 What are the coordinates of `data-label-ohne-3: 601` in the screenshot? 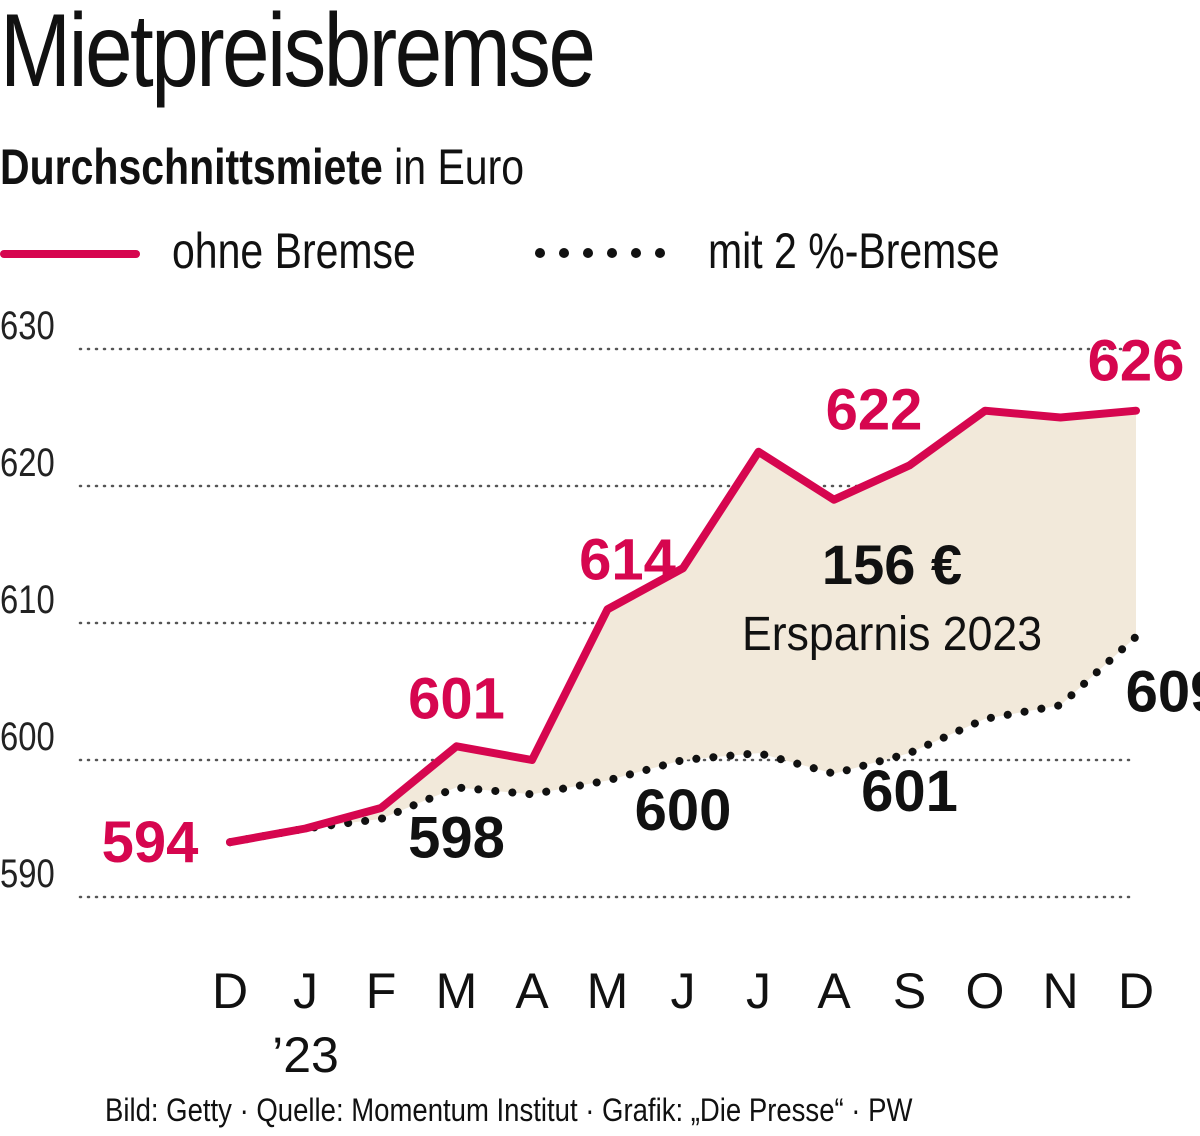 It's located at (456, 698).